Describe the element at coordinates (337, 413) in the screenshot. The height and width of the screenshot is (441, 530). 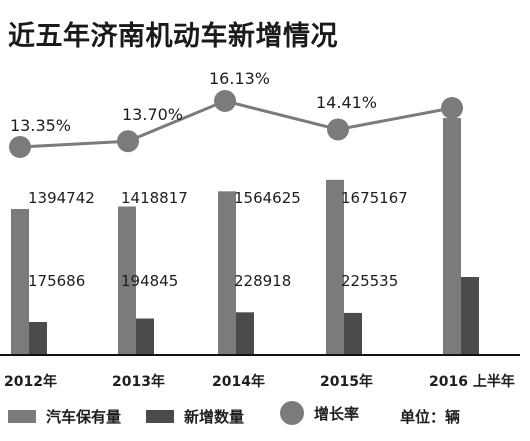
I see `legend-label-growth: 增长率` at that location.